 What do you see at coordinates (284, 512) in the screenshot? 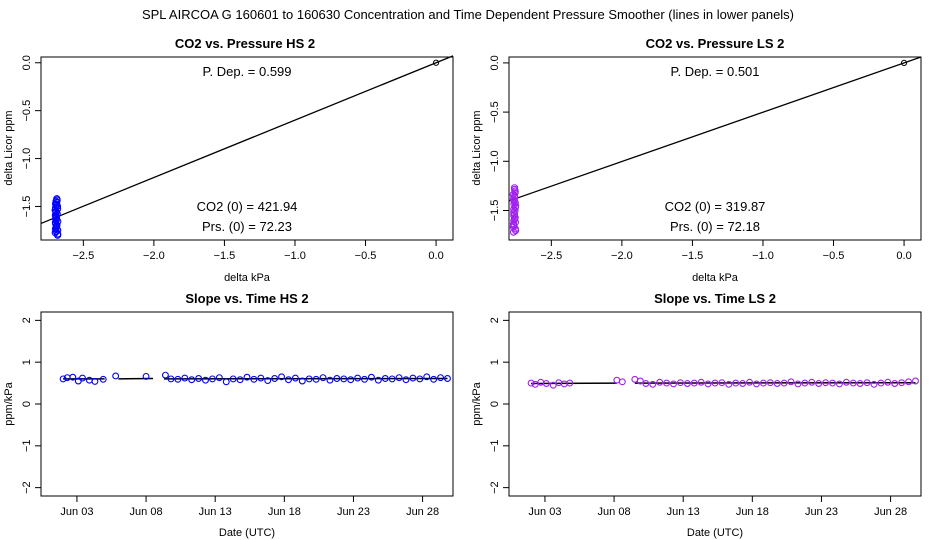
I see `x-tick-label: Jun 18` at bounding box center [284, 512].